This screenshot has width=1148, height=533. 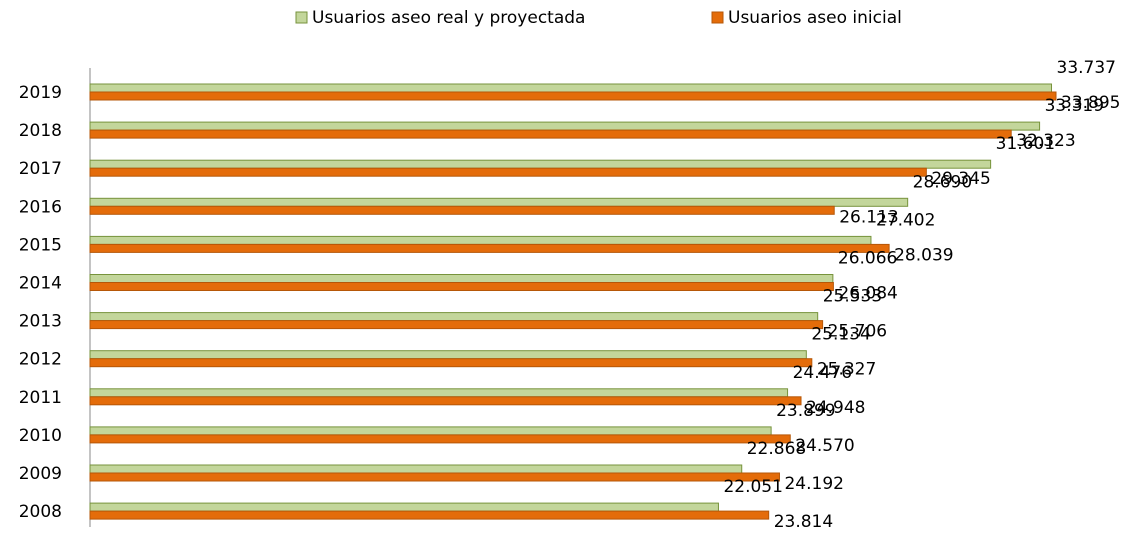 I want to click on y-tick-label: 2012, so click(x=40, y=360).